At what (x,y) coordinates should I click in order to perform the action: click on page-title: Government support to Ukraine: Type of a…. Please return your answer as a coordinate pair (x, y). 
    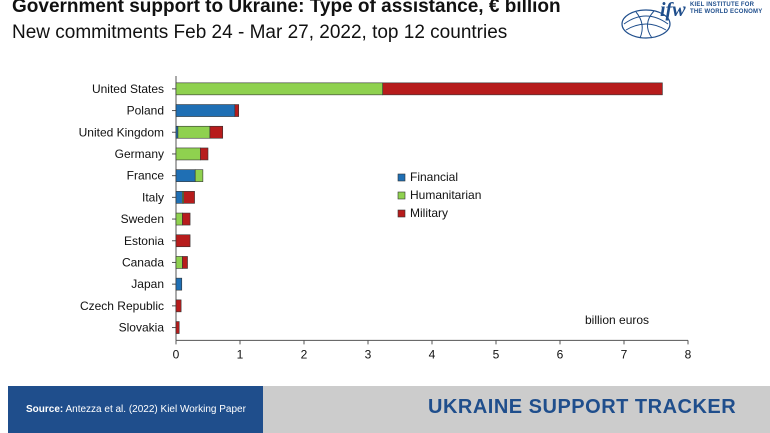
    Looking at the image, I should click on (286, 8).